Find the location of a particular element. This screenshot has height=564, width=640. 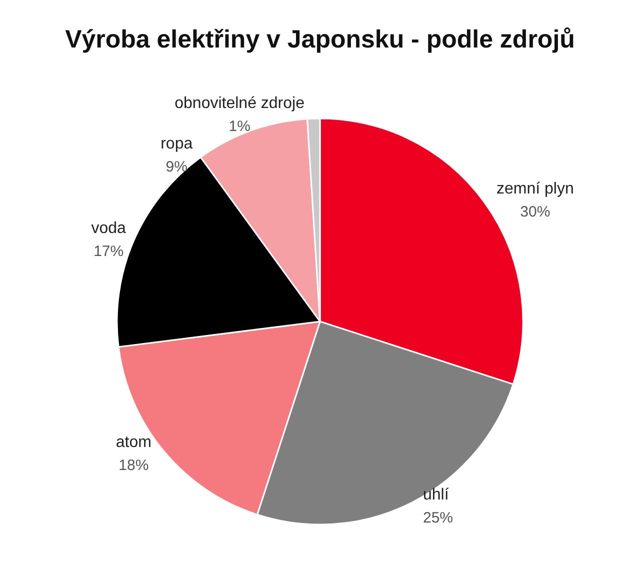

slice-label: voda is located at coordinates (108, 228).